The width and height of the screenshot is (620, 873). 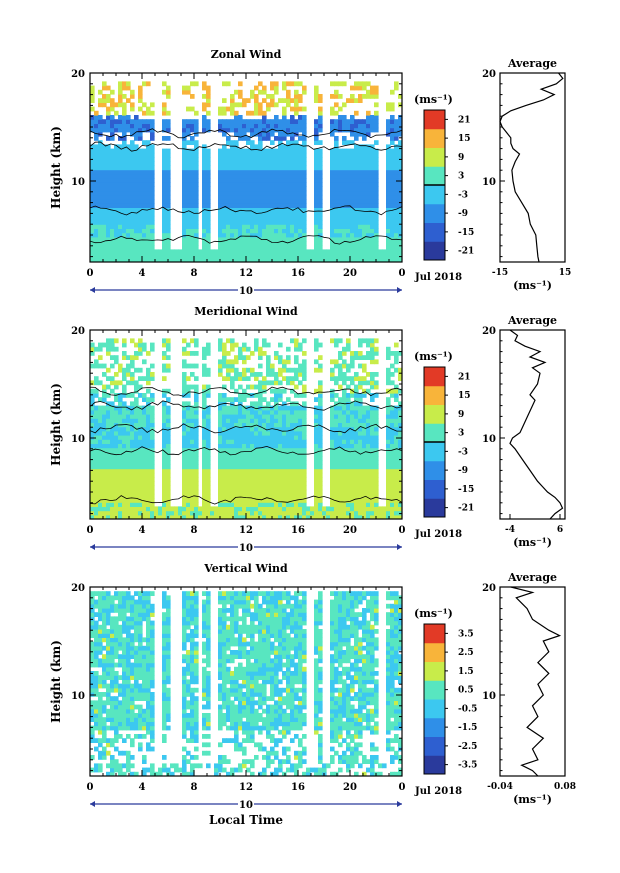 What do you see at coordinates (463, 452) in the screenshot?
I see `colorbar-tick-label: -3` at bounding box center [463, 452].